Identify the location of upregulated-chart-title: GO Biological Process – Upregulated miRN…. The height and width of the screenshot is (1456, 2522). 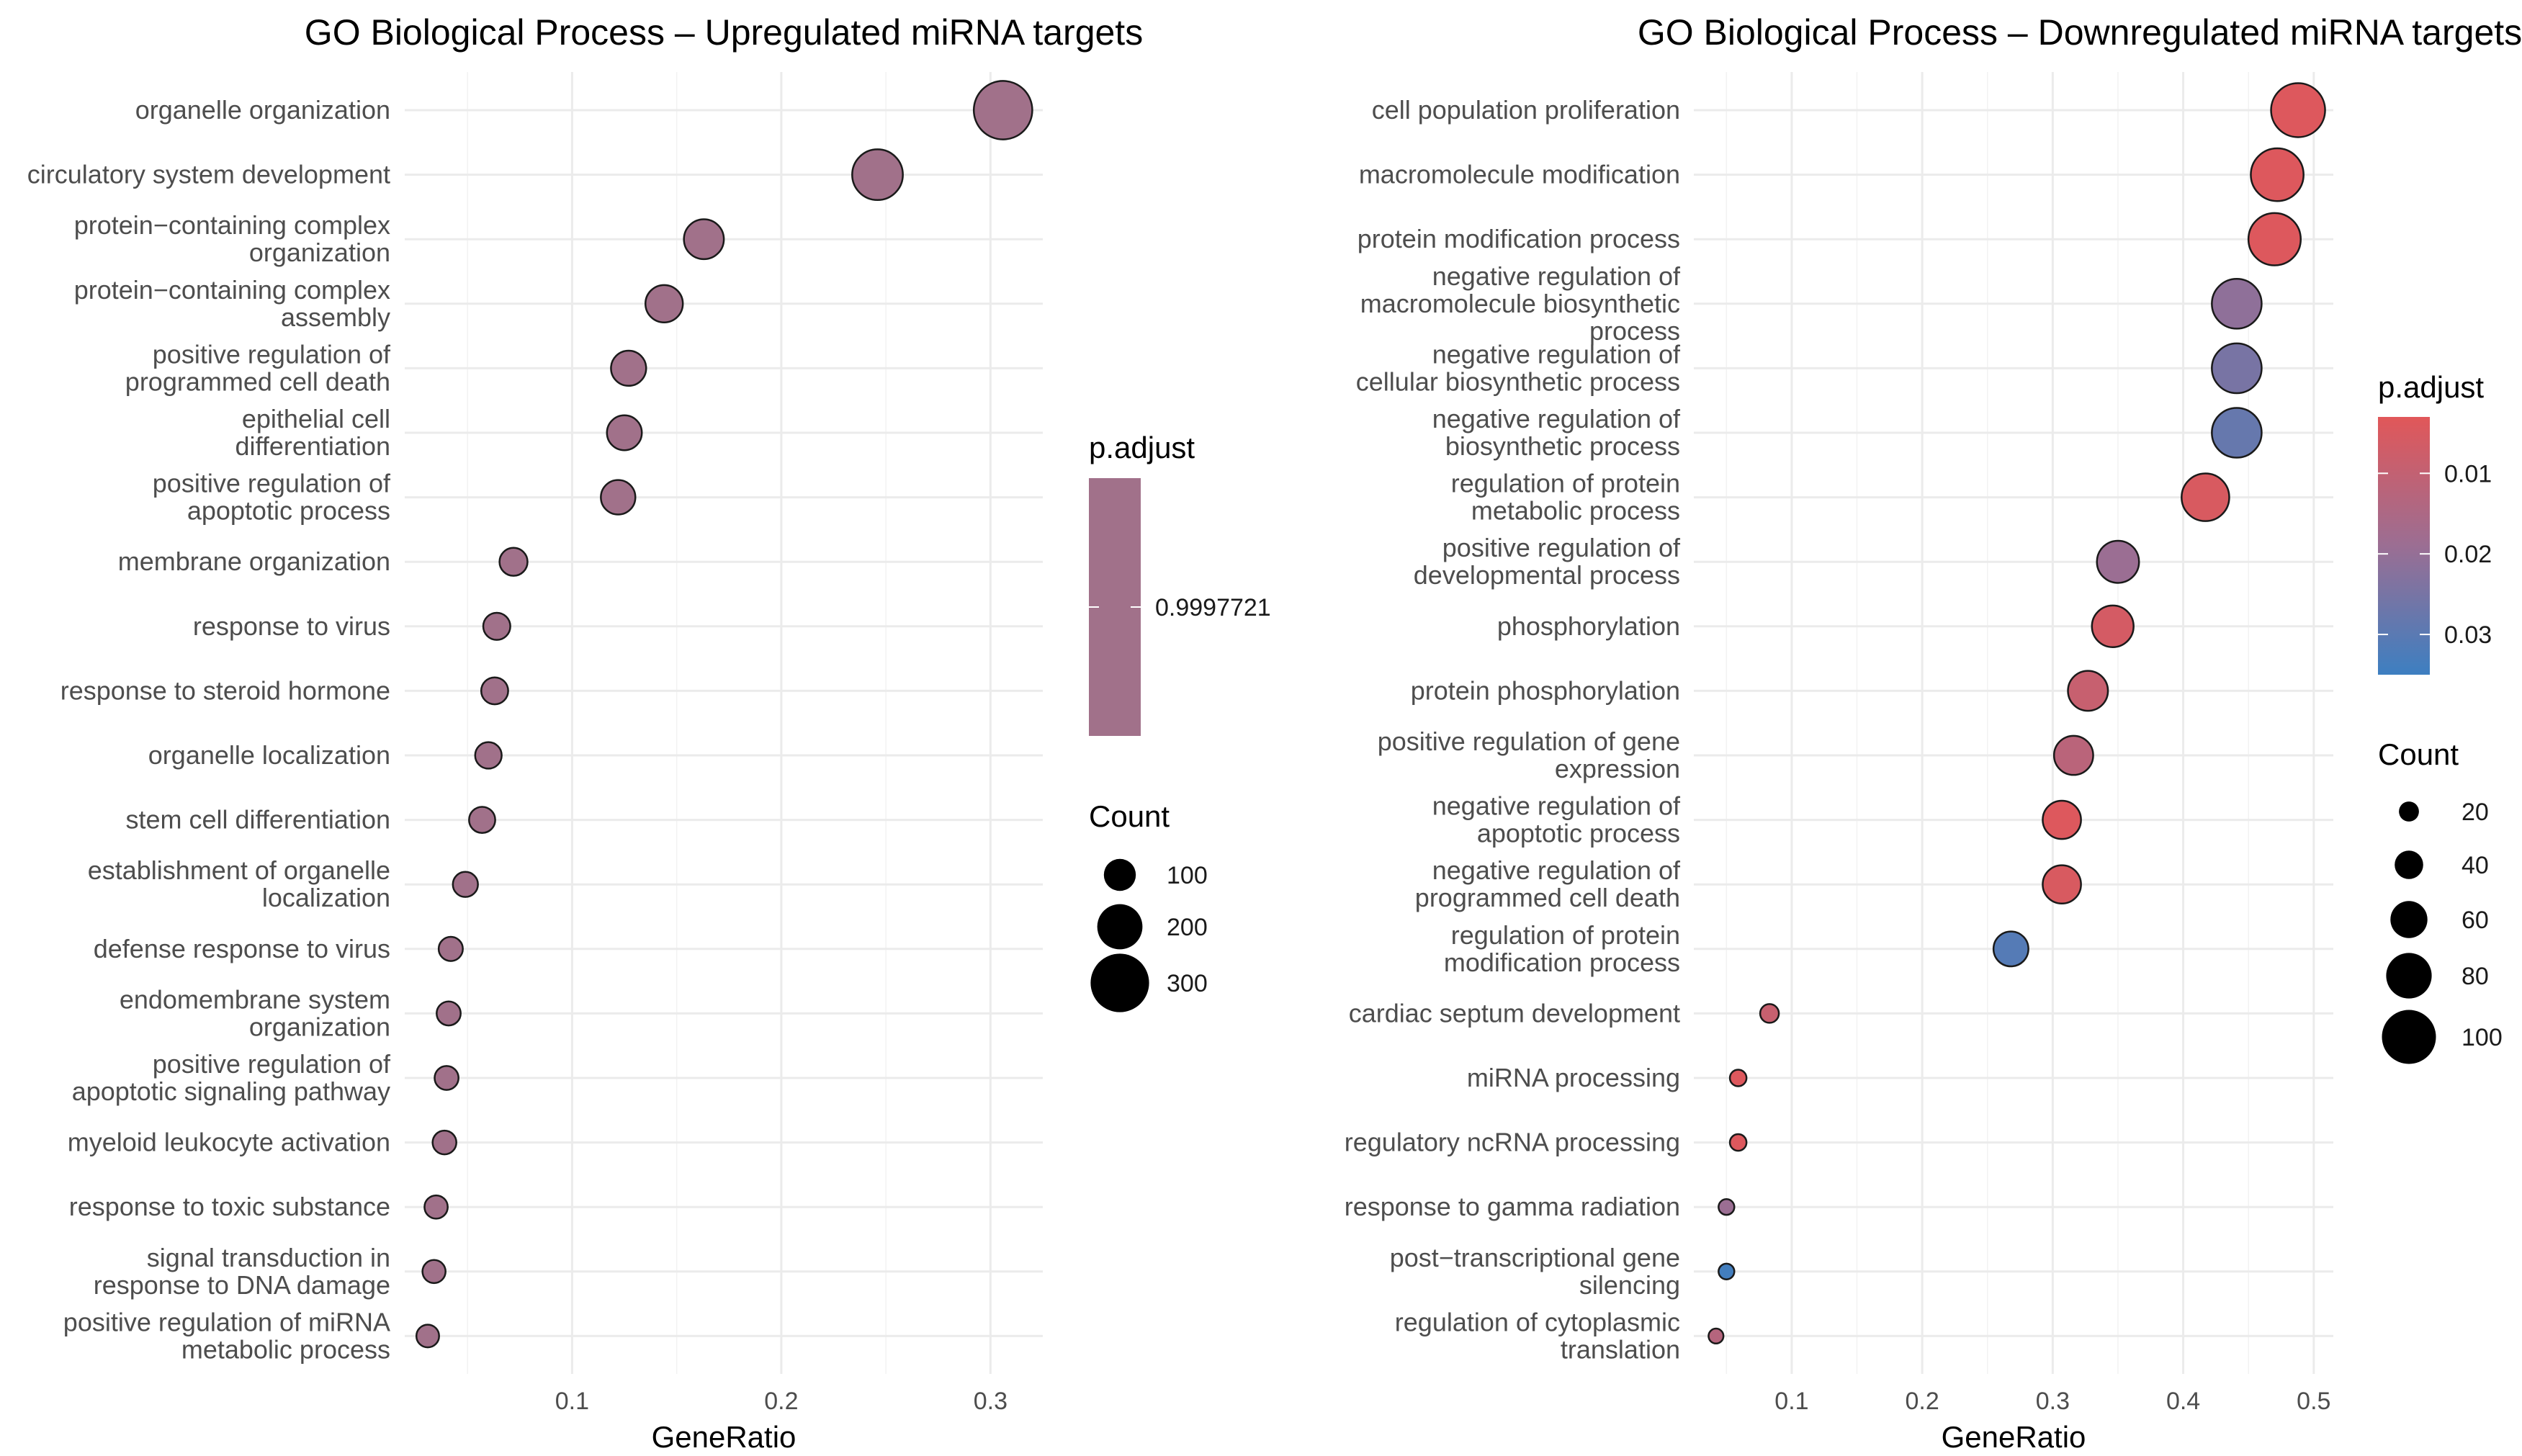
(724, 32).